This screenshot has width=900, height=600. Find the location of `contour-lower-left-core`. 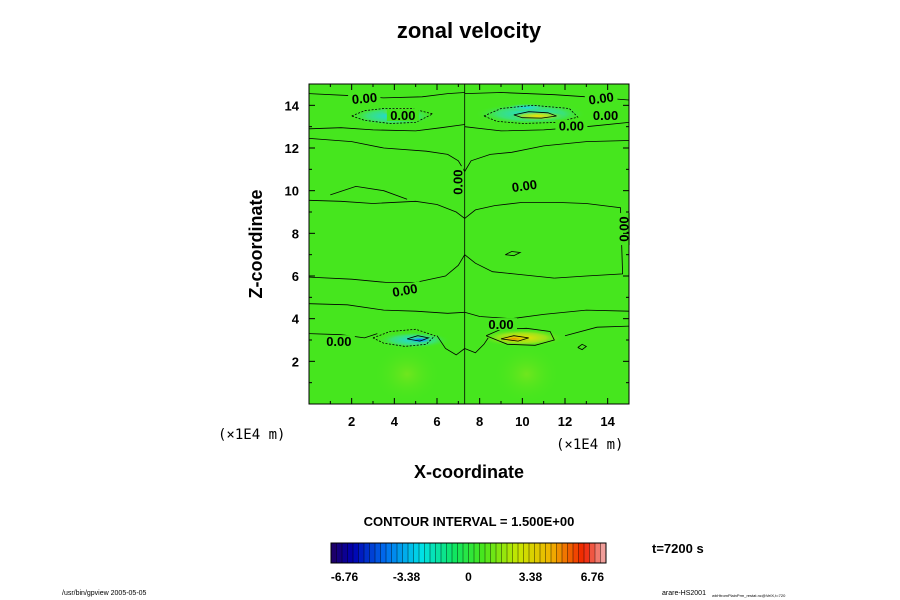

contour-lower-left-core is located at coordinates (418, 338).